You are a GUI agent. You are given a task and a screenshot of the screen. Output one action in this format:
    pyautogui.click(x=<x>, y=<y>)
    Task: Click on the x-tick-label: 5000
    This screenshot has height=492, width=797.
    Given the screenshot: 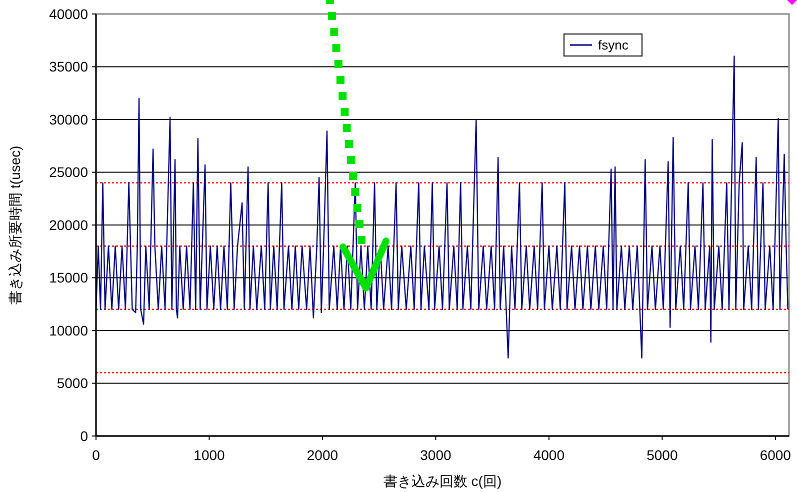 What is the action you would take?
    pyautogui.click(x=662, y=455)
    